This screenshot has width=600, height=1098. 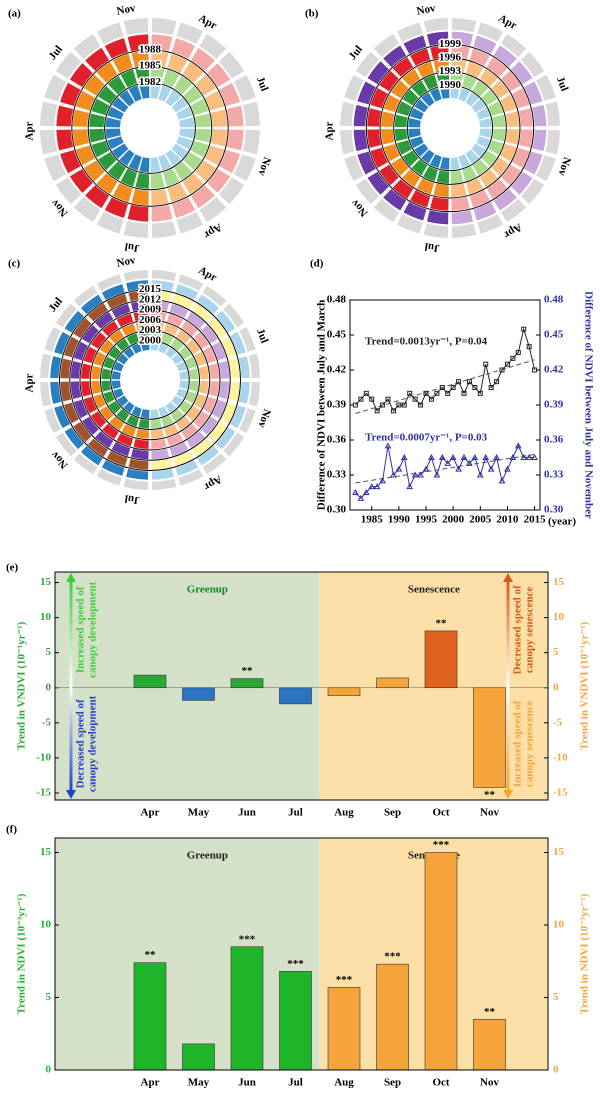 I want to click on region-background, so click(x=187, y=686).